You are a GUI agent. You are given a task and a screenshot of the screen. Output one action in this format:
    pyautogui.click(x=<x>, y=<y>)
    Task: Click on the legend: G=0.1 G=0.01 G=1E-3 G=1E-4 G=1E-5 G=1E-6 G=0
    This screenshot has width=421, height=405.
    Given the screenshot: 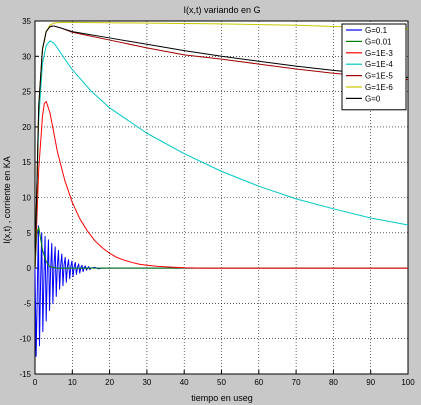 What is the action you would take?
    pyautogui.click(x=374, y=67)
    